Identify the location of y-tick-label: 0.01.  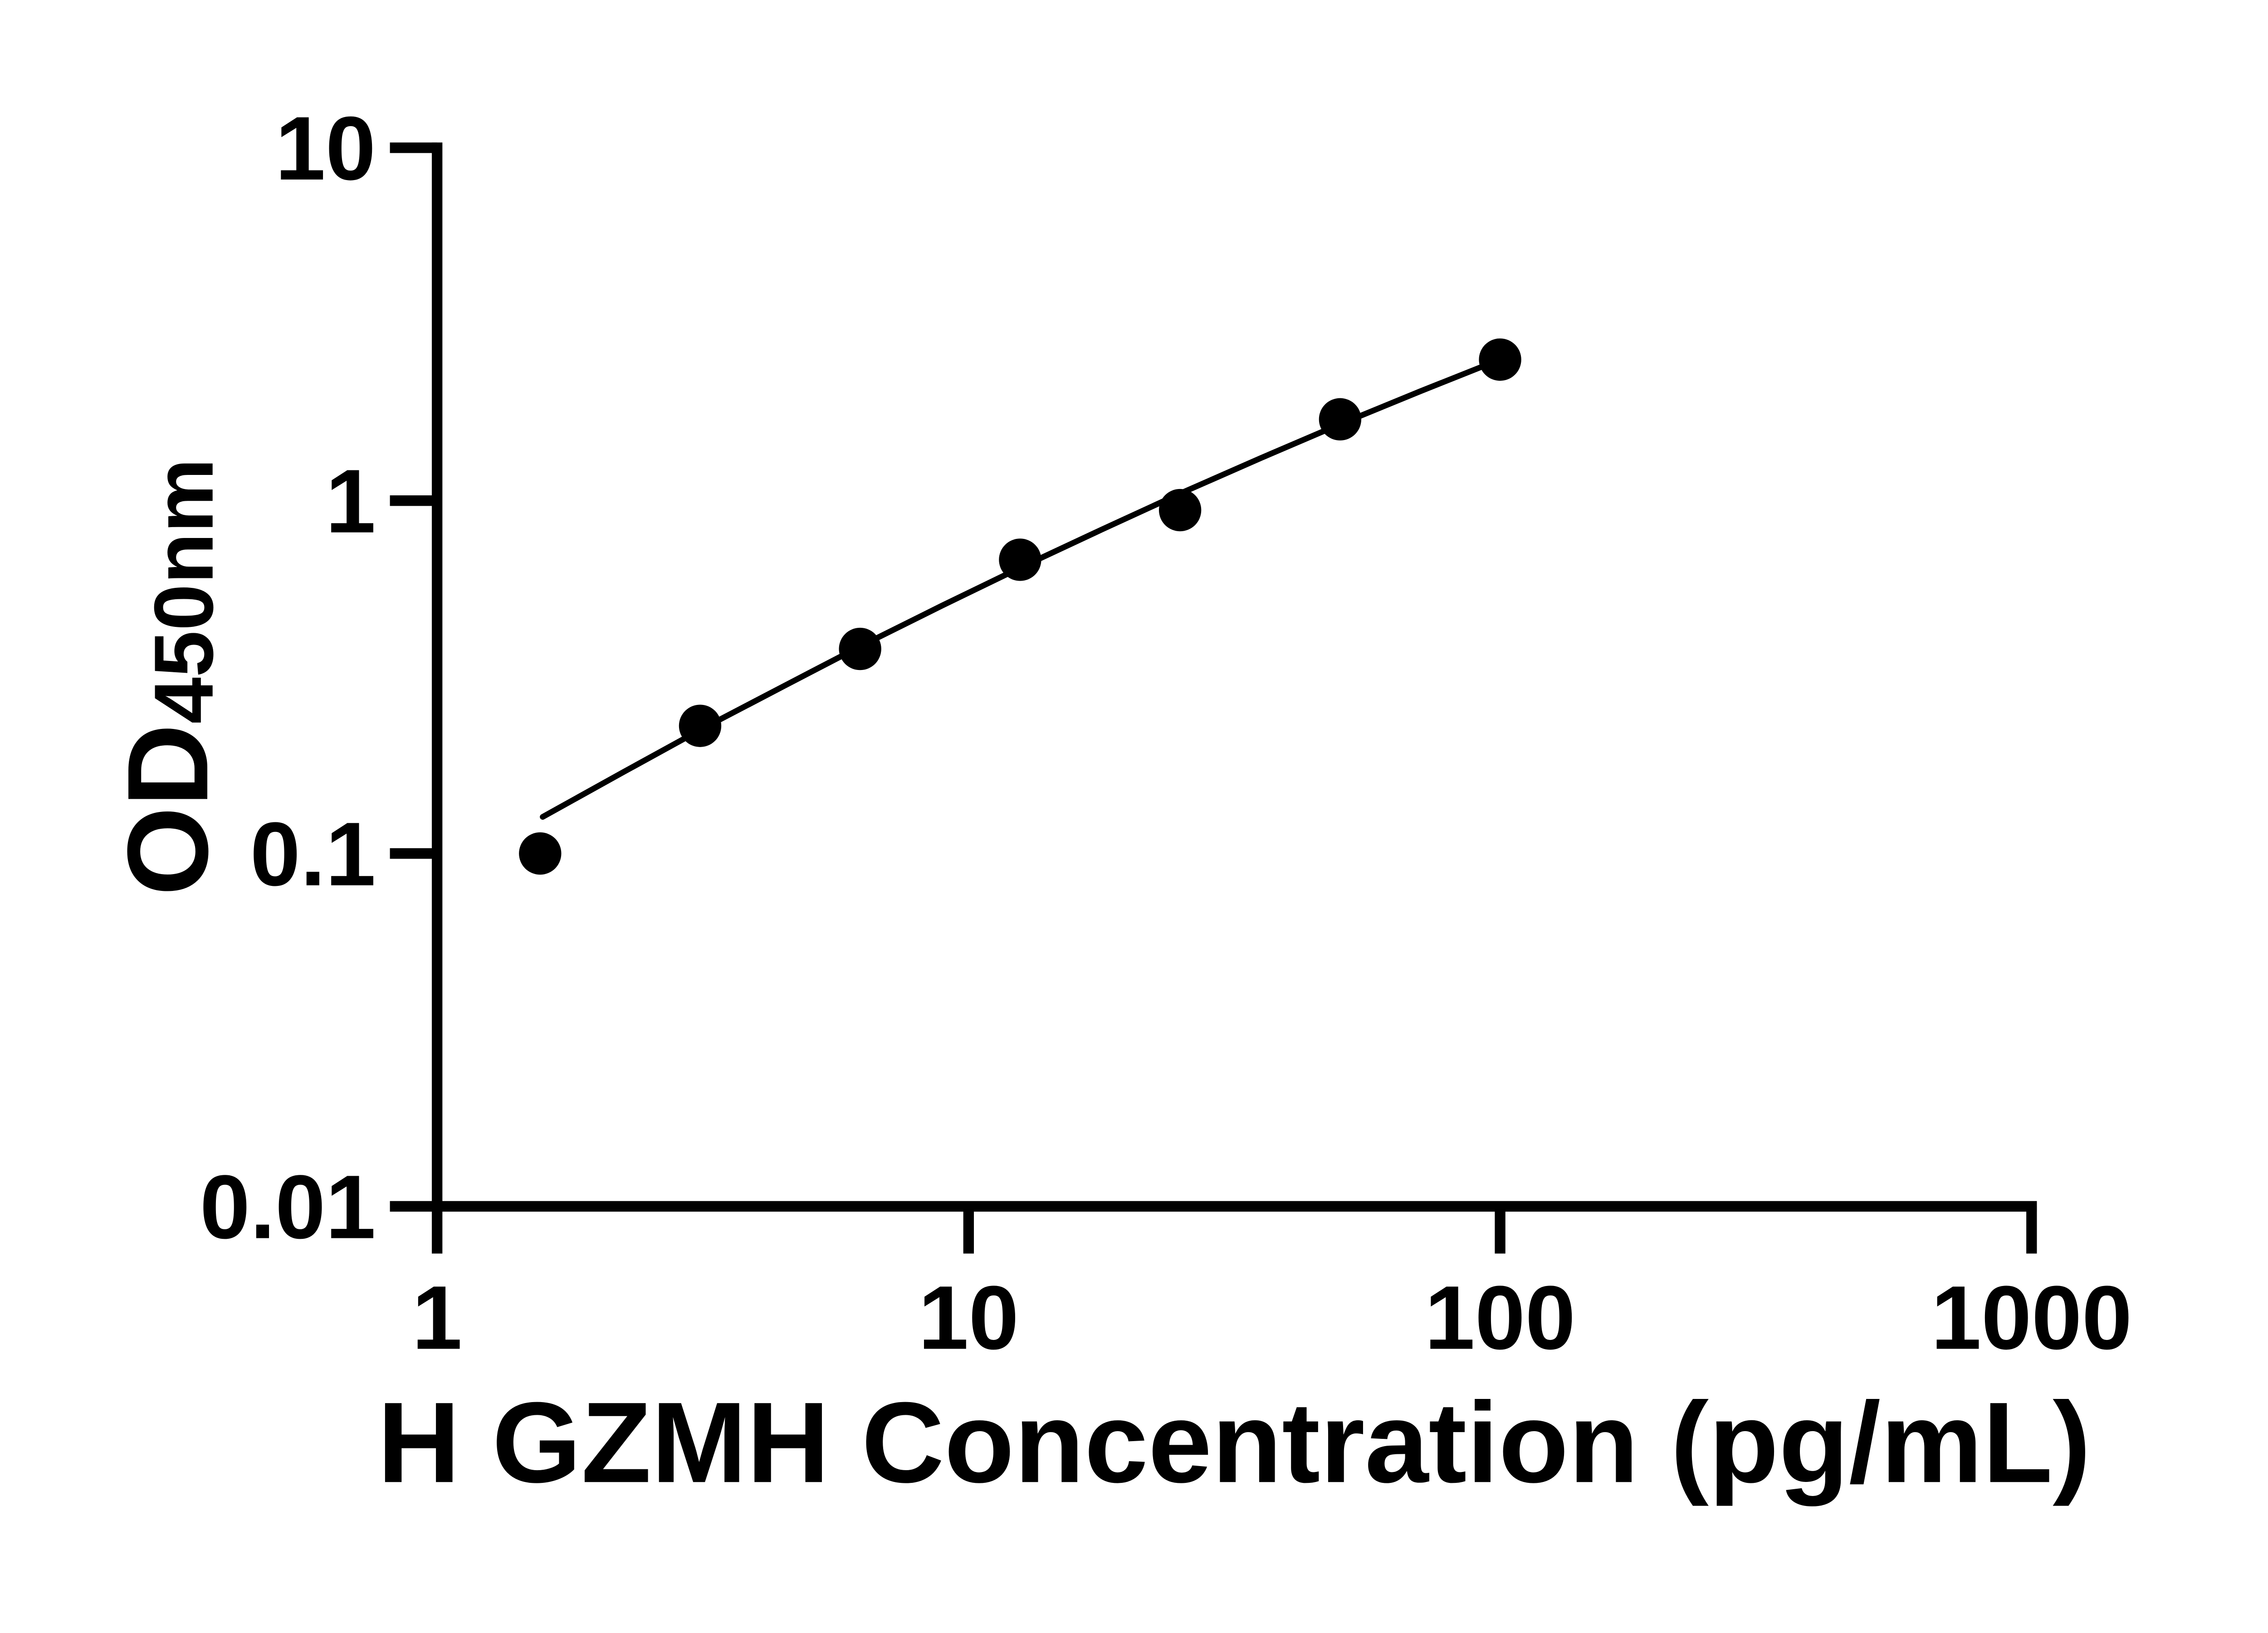
(288, 1207).